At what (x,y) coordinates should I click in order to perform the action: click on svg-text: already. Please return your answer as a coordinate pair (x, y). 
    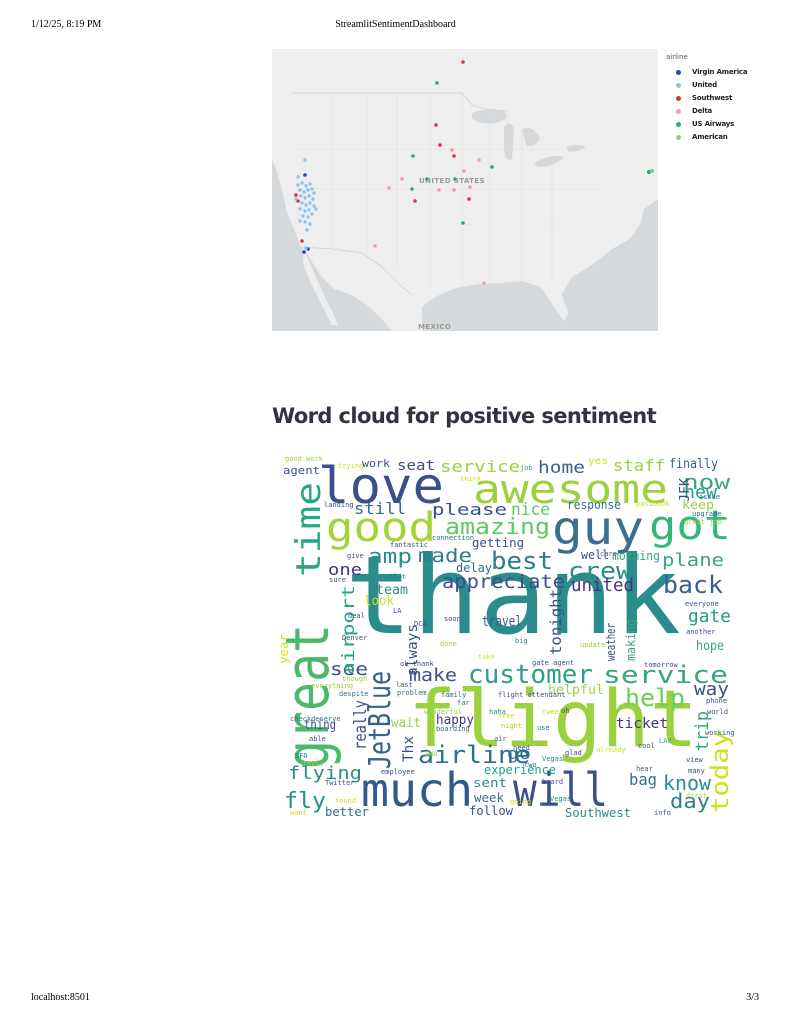
    Looking at the image, I should click on (611, 750).